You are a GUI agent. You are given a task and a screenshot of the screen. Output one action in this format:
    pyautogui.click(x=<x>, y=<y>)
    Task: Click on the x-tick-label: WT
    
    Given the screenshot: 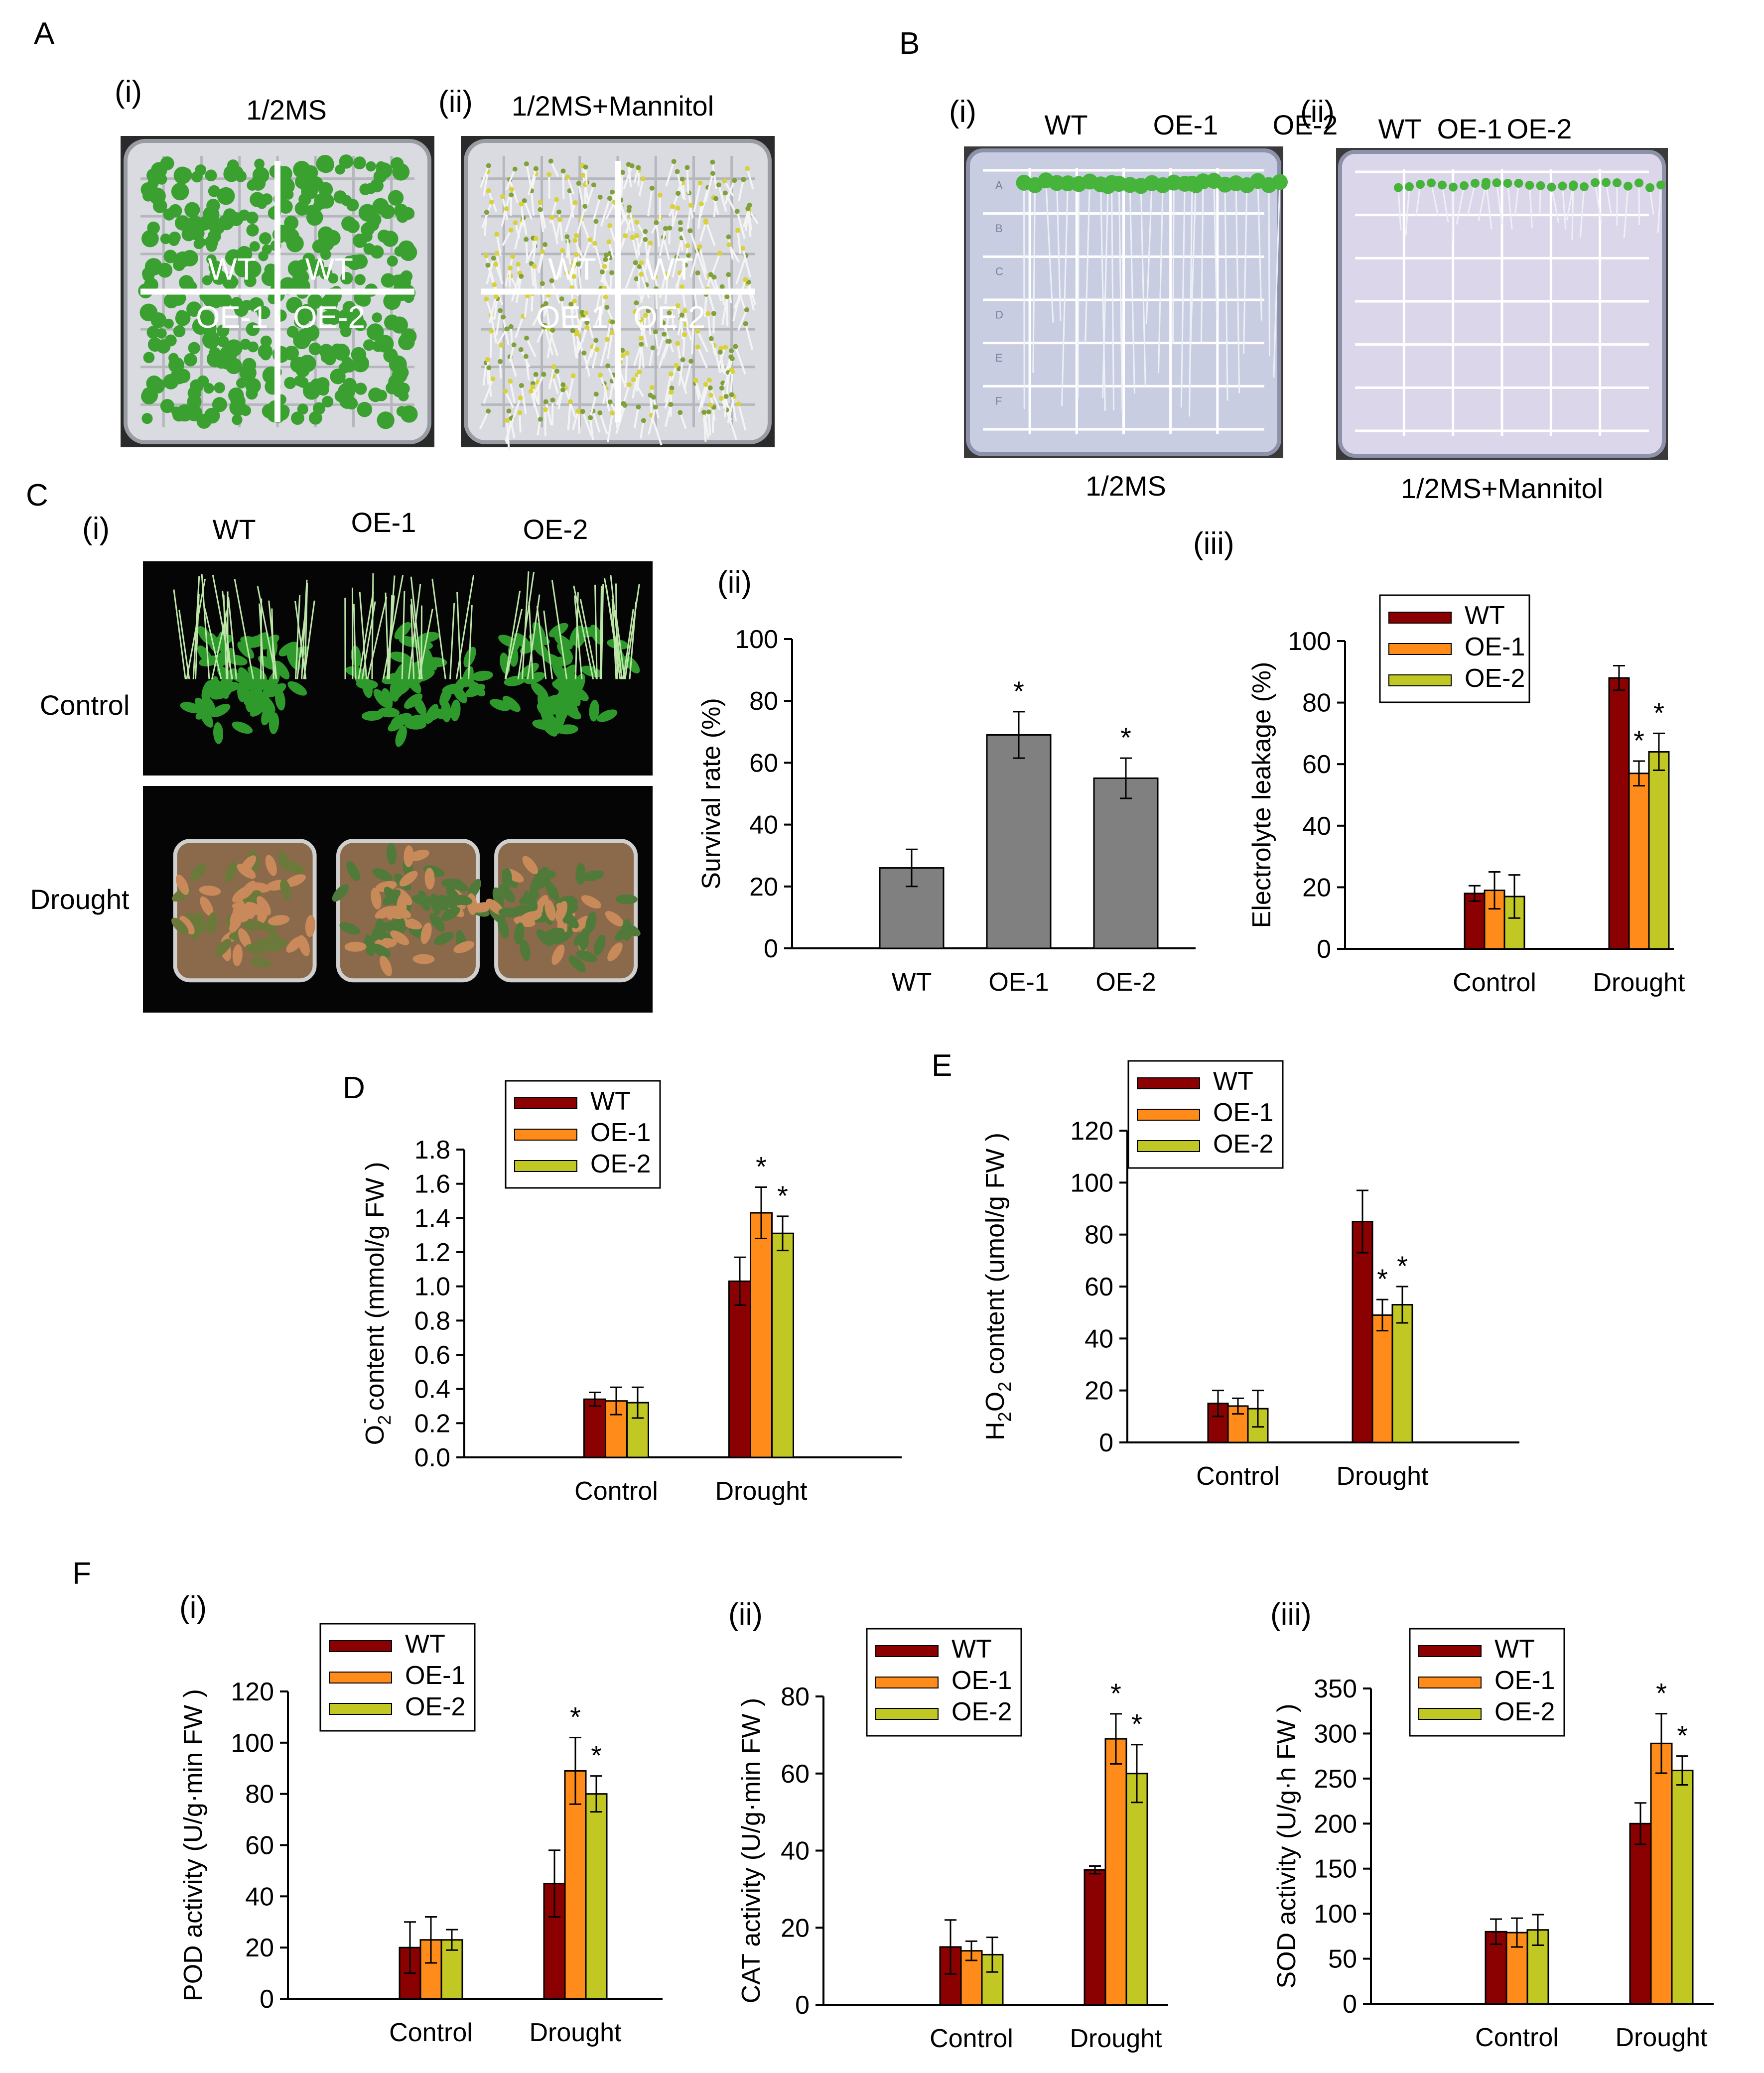 What is the action you would take?
    pyautogui.click(x=912, y=982)
    